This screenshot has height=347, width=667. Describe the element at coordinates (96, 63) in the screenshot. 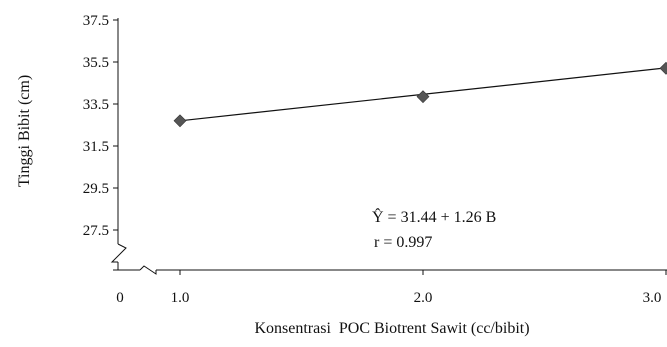

I see `y-tick-label: 35.5` at that location.